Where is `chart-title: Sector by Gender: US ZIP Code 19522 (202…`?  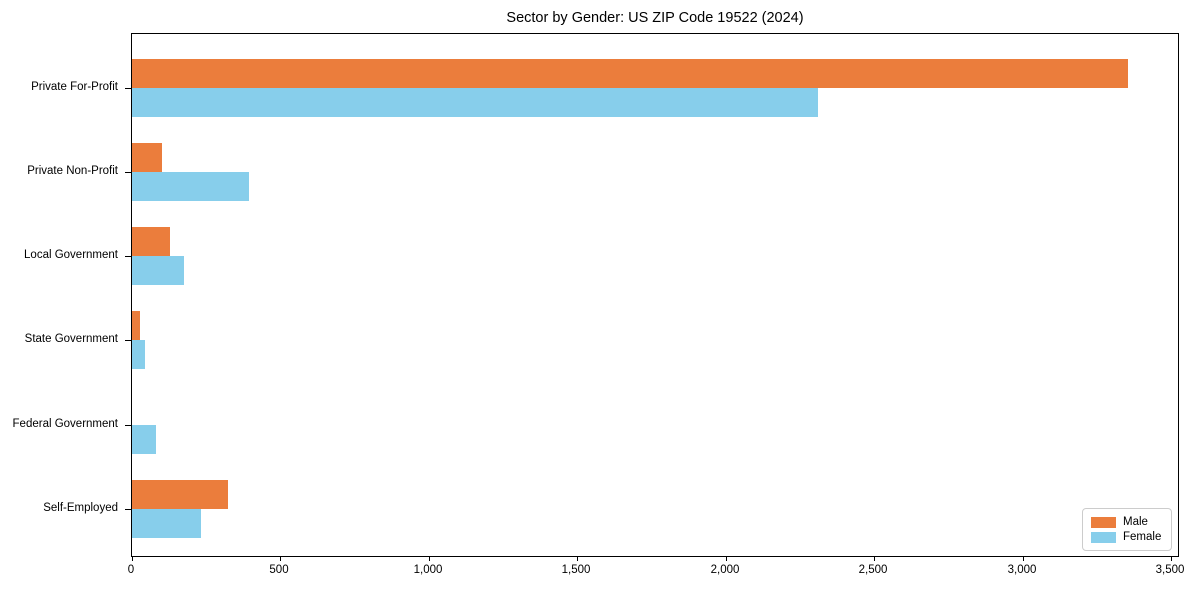 chart-title: Sector by Gender: US ZIP Code 19522 (202… is located at coordinates (655, 18).